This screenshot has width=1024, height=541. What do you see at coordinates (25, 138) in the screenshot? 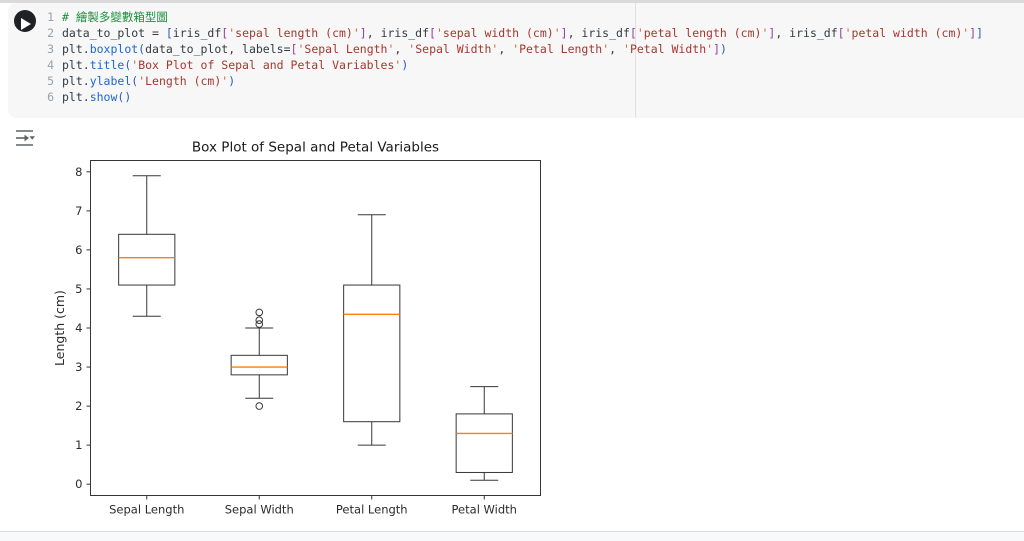
I see `output-options-icon` at bounding box center [25, 138].